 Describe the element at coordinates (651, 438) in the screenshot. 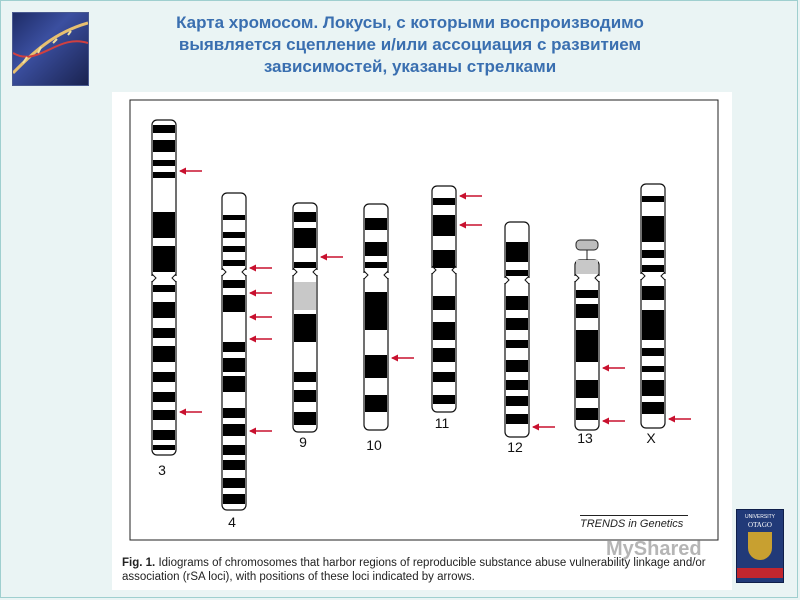

I see `chromosome-label: X` at that location.